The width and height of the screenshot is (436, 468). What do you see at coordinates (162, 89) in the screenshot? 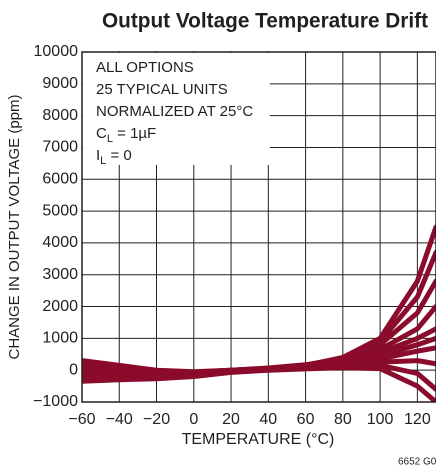
I see `annotation-line: 25 TYPICAL UNITS` at bounding box center [162, 89].